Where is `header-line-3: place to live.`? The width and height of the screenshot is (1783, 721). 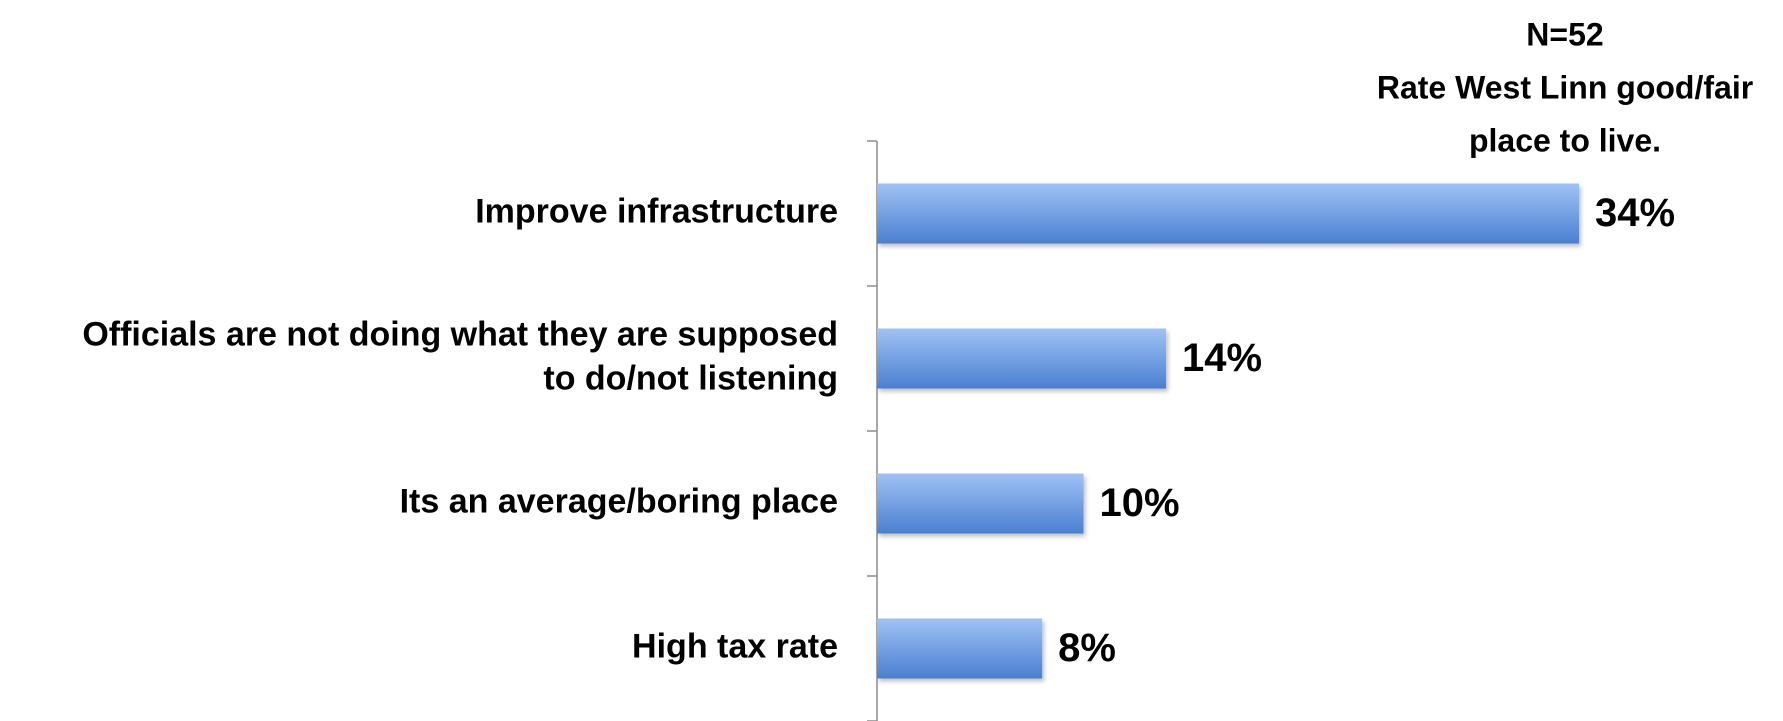 header-line-3: place to live. is located at coordinates (1565, 140).